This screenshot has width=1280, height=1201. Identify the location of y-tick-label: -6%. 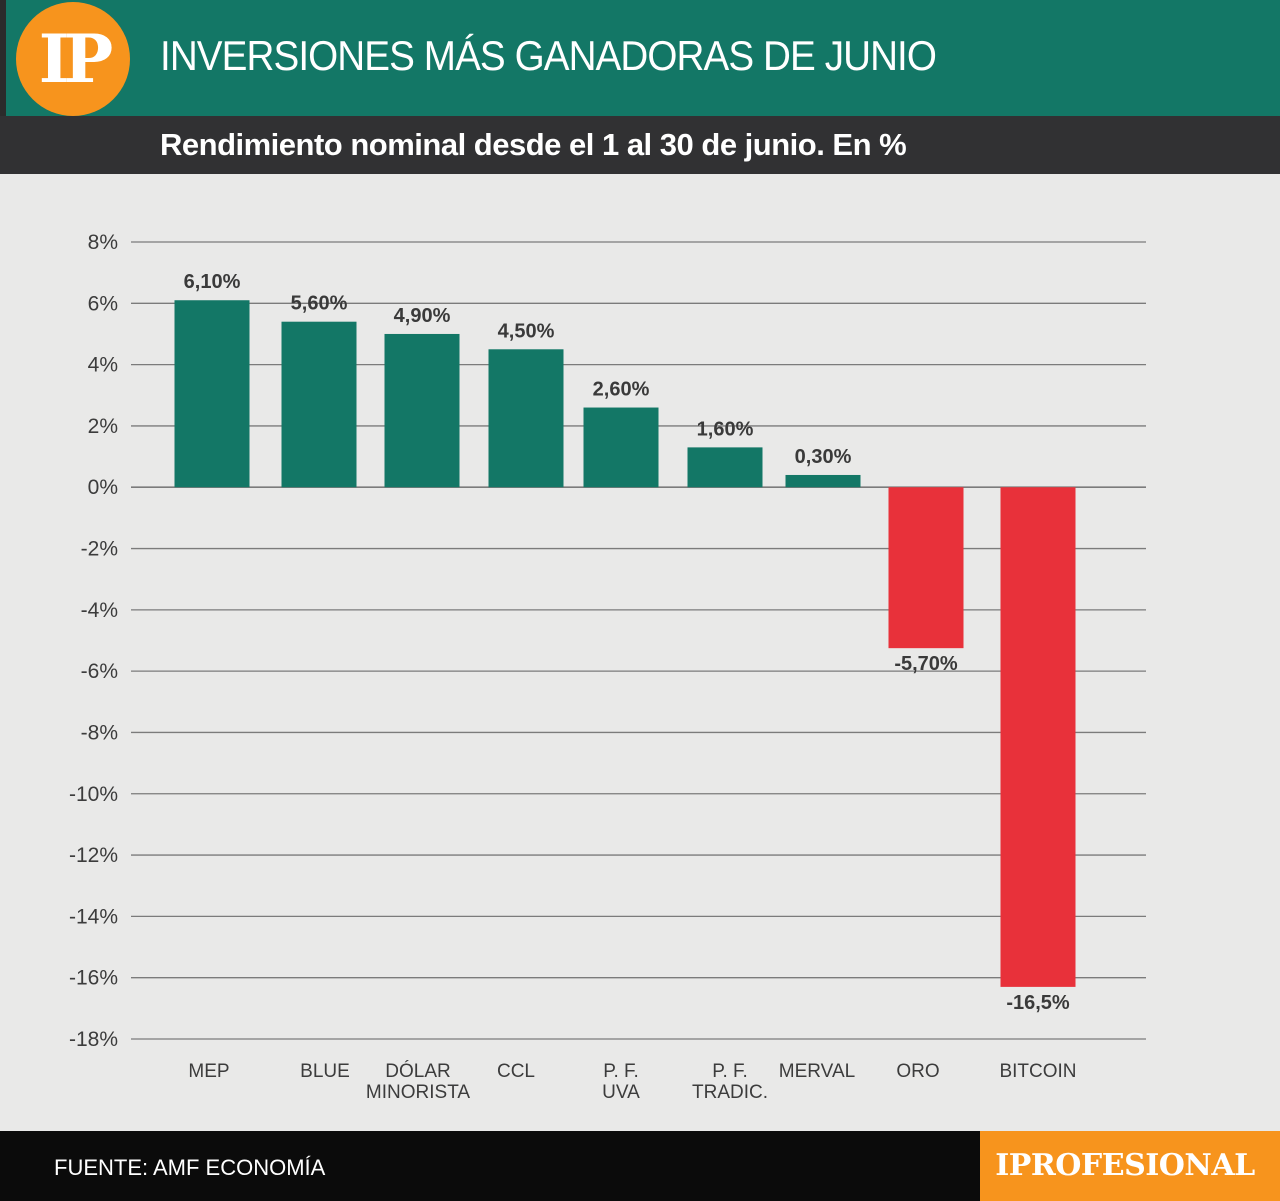
(99, 671).